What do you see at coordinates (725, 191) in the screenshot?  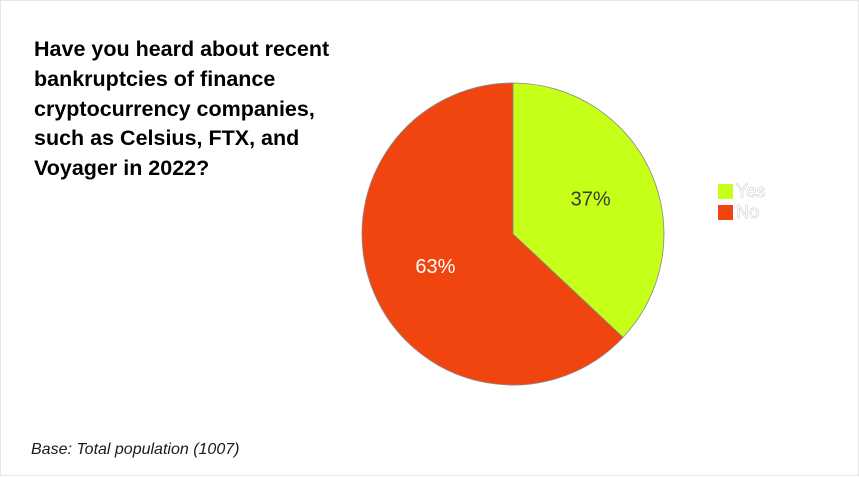 I see `legend-swatch-yes` at bounding box center [725, 191].